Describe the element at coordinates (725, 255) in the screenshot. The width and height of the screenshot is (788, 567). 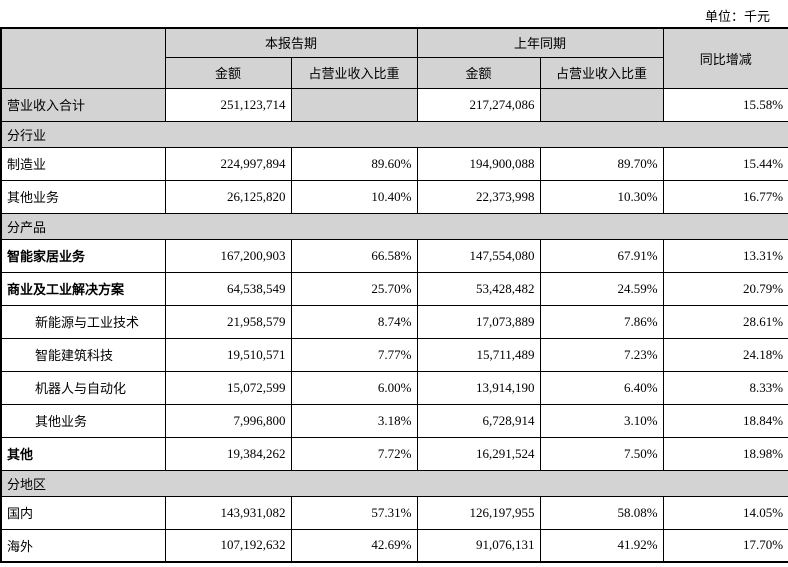
I see `yoy-value: 13.31%` at that location.